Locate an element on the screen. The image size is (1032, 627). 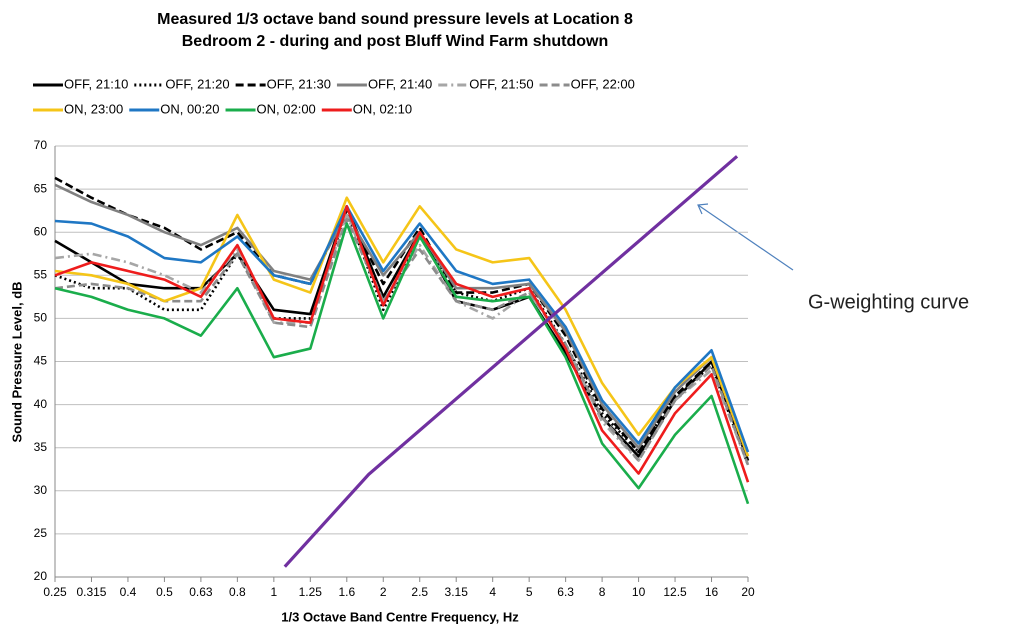
legend-label: ON, 00:20 is located at coordinates (189, 108).